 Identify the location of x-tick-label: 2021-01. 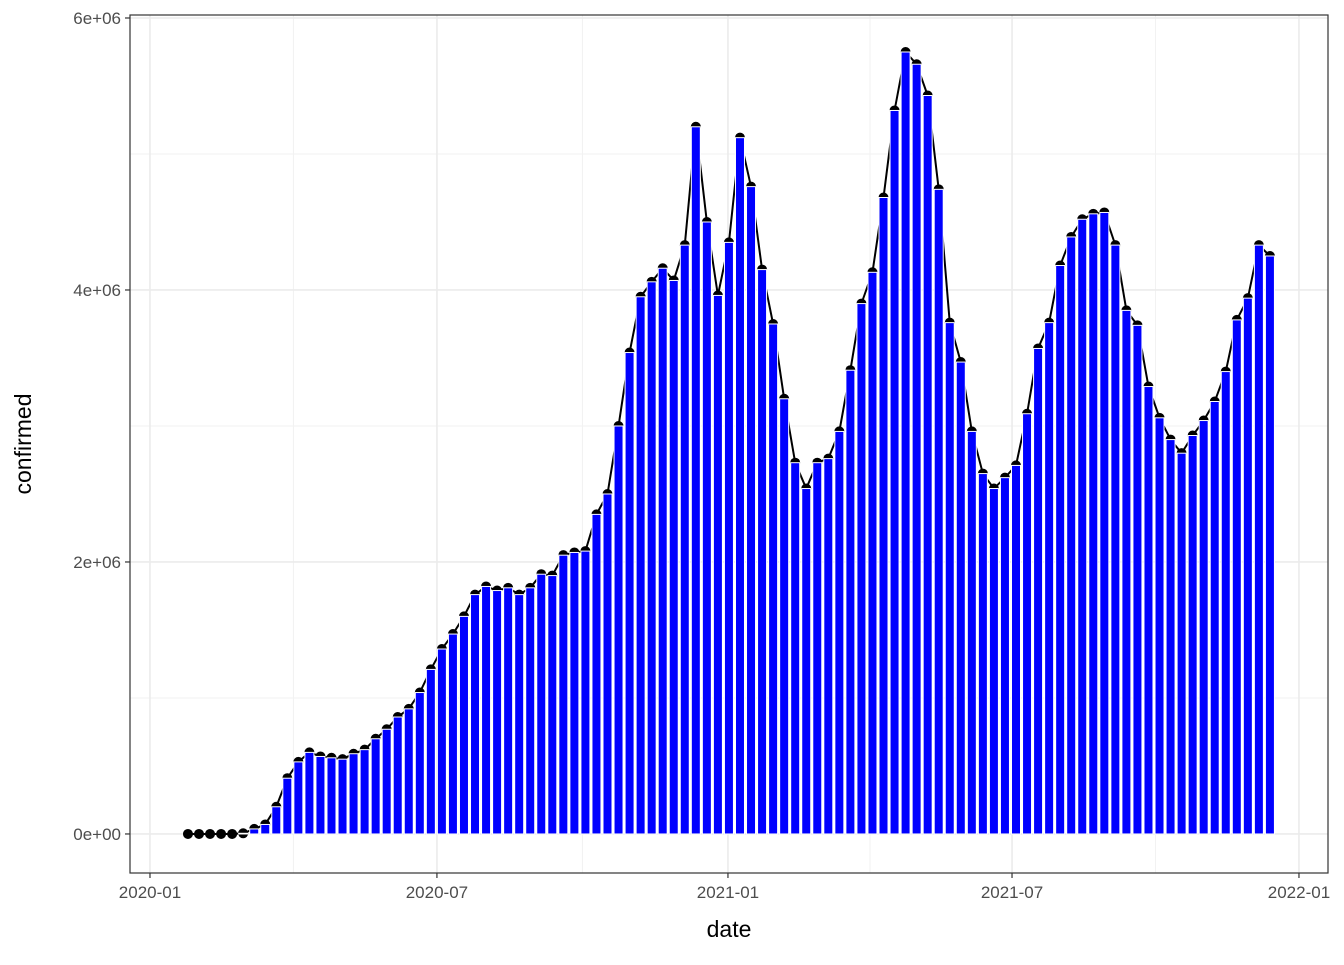
(728, 892).